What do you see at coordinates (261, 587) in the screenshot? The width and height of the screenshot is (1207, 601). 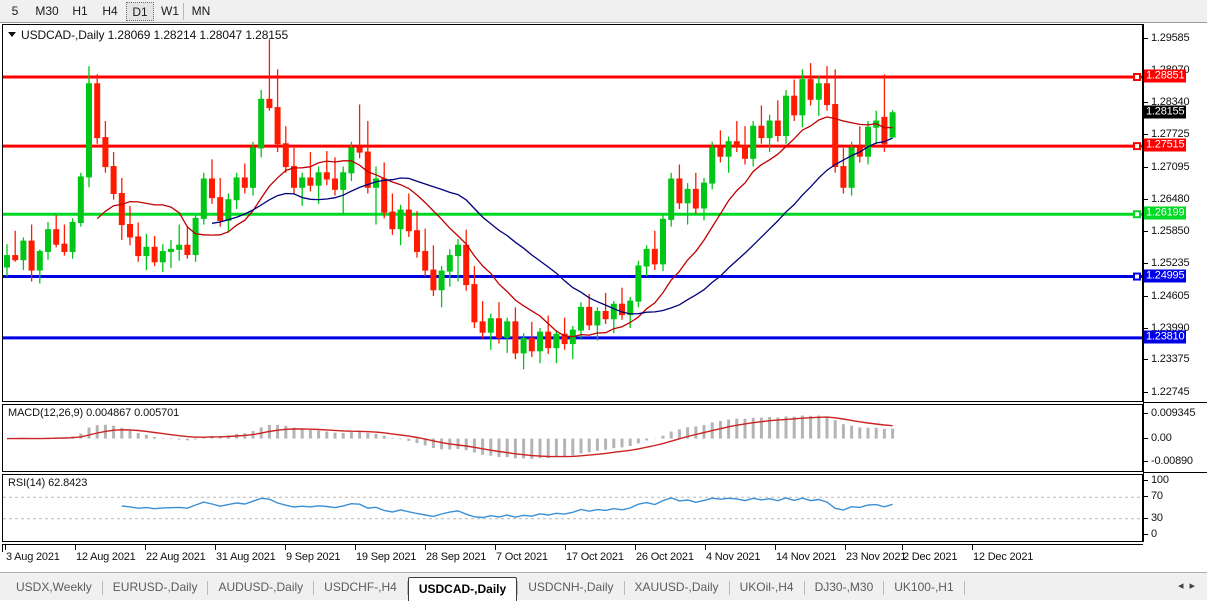 I see `chart-tab-audusd-daily: AUDUSD-,Daily` at bounding box center [261, 587].